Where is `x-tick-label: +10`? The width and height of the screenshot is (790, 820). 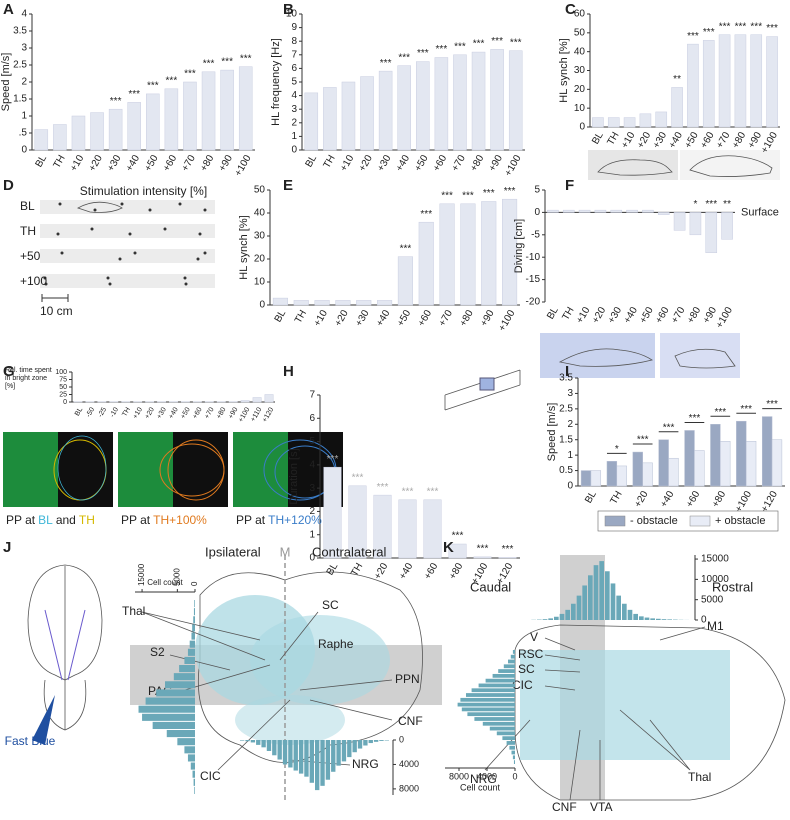
x-tick-label: +10 is located at coordinates (77, 163).